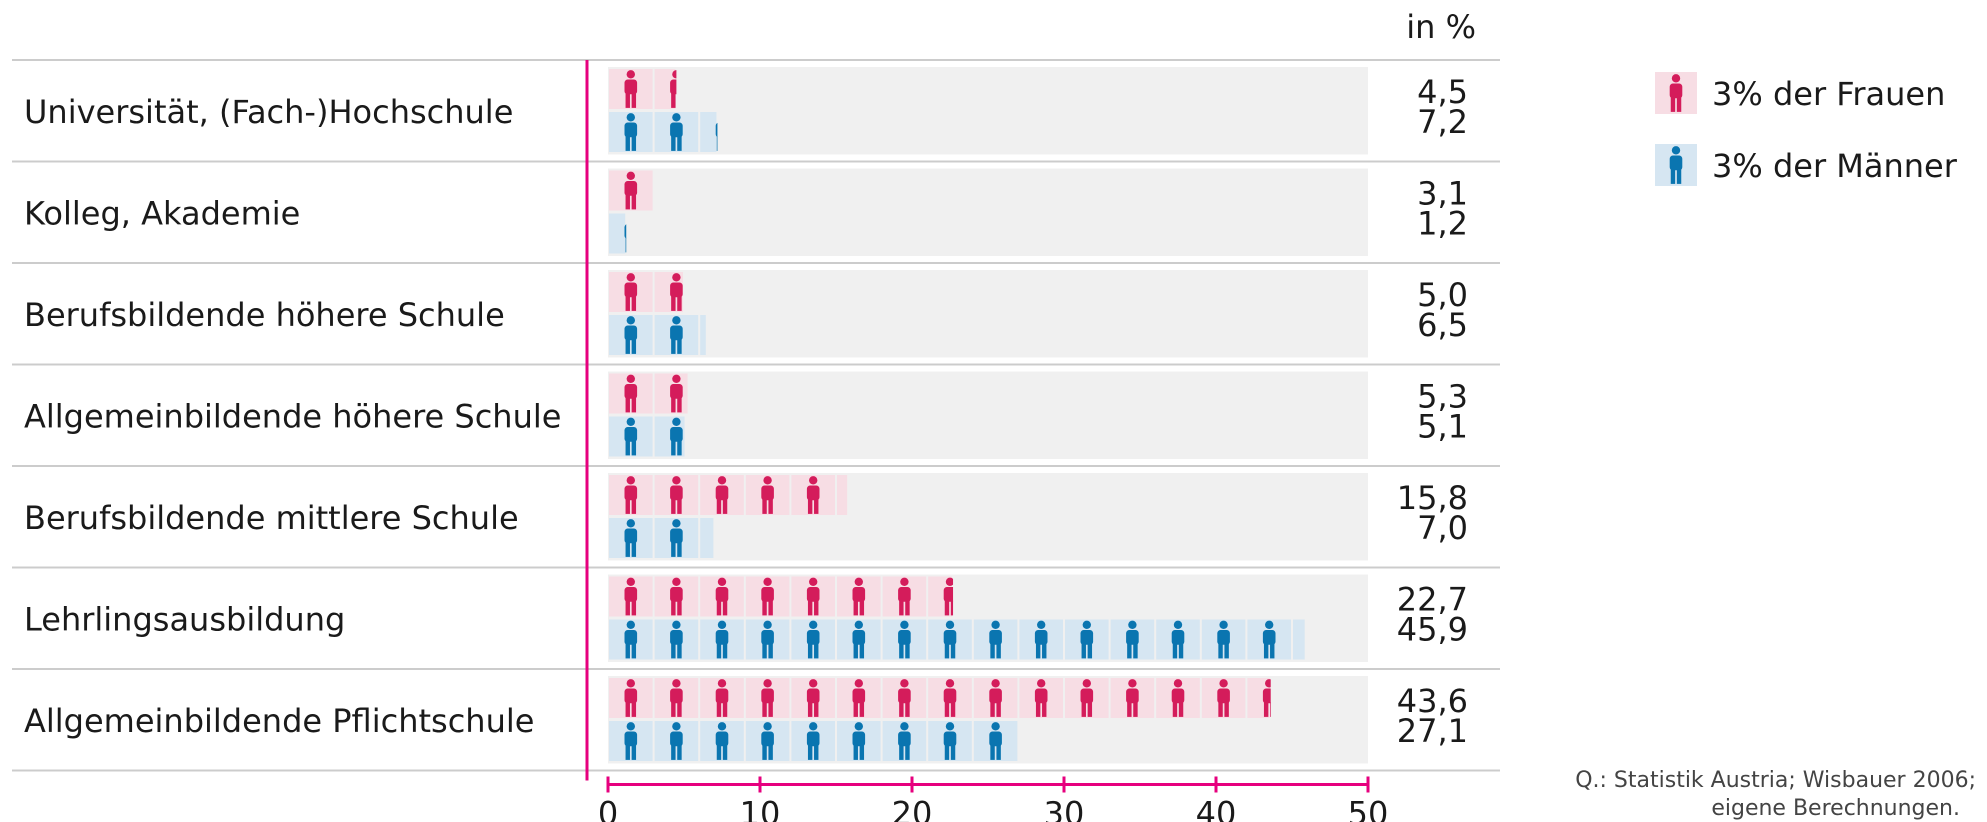 Image resolution: width=1987 pixels, height=822 pixels. I want to click on category-label: Allgemeinbildende höhere Schule, so click(292, 416).